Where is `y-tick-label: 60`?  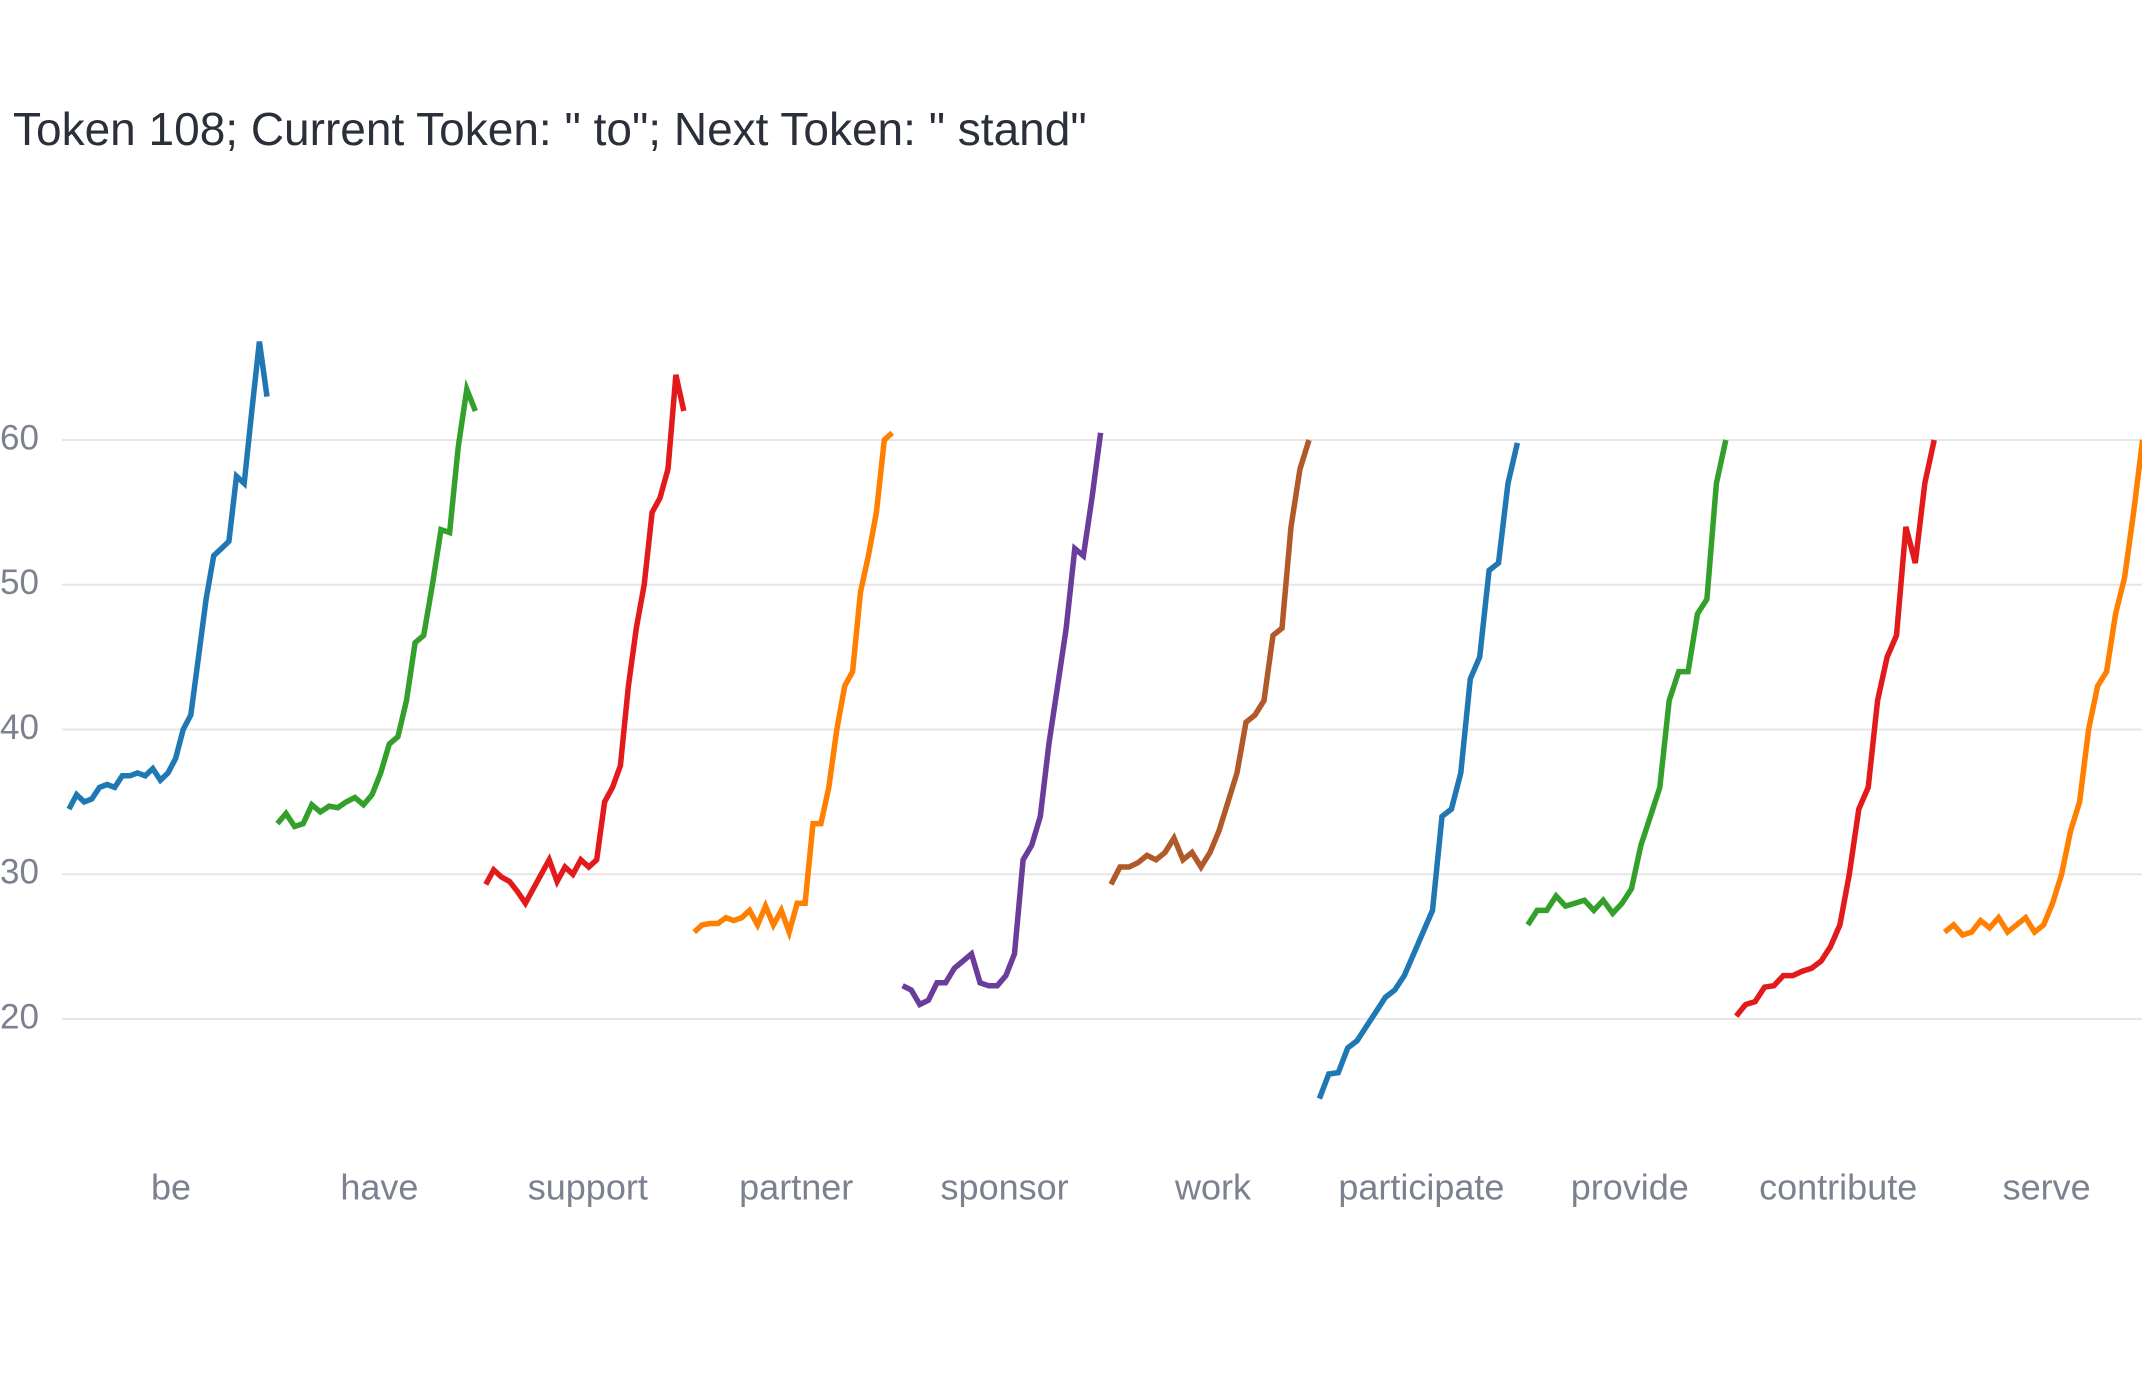 y-tick-label: 60 is located at coordinates (19, 437).